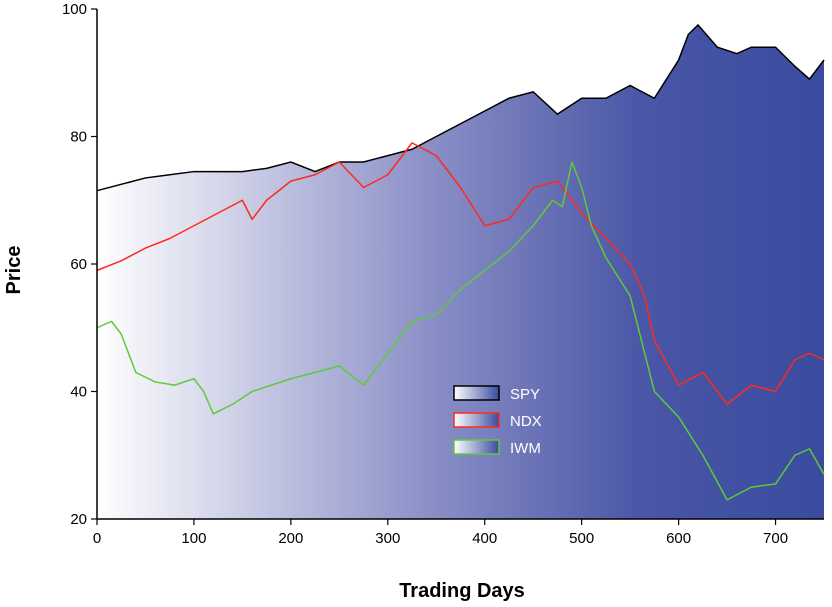 Image resolution: width=832 pixels, height=607 pixels. What do you see at coordinates (74, 9) in the screenshot?
I see `y-tick-label: 100` at bounding box center [74, 9].